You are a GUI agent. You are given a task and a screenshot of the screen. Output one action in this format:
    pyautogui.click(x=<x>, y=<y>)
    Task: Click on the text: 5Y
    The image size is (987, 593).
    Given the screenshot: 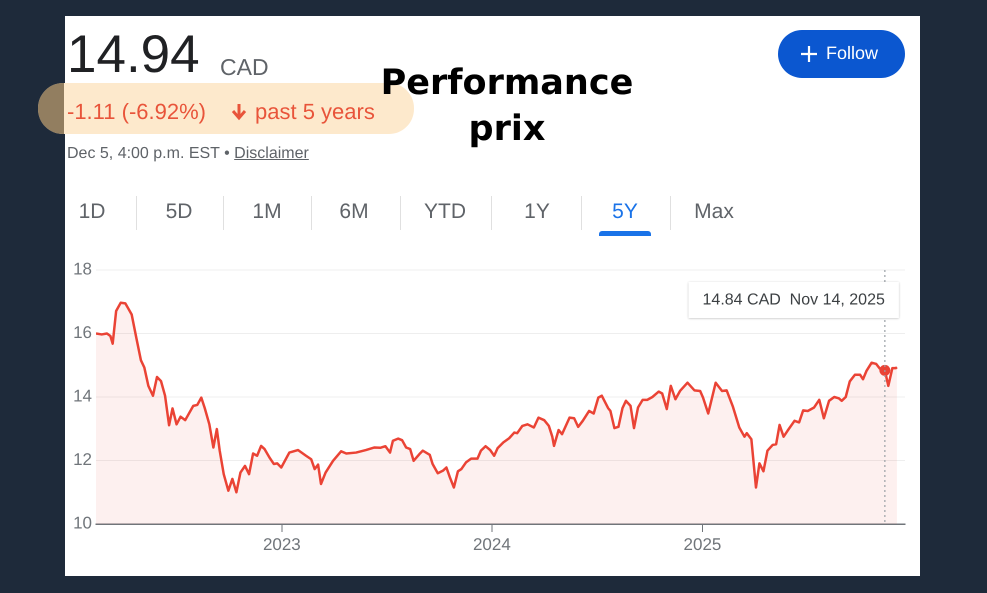 What is the action you would take?
    pyautogui.click(x=625, y=212)
    